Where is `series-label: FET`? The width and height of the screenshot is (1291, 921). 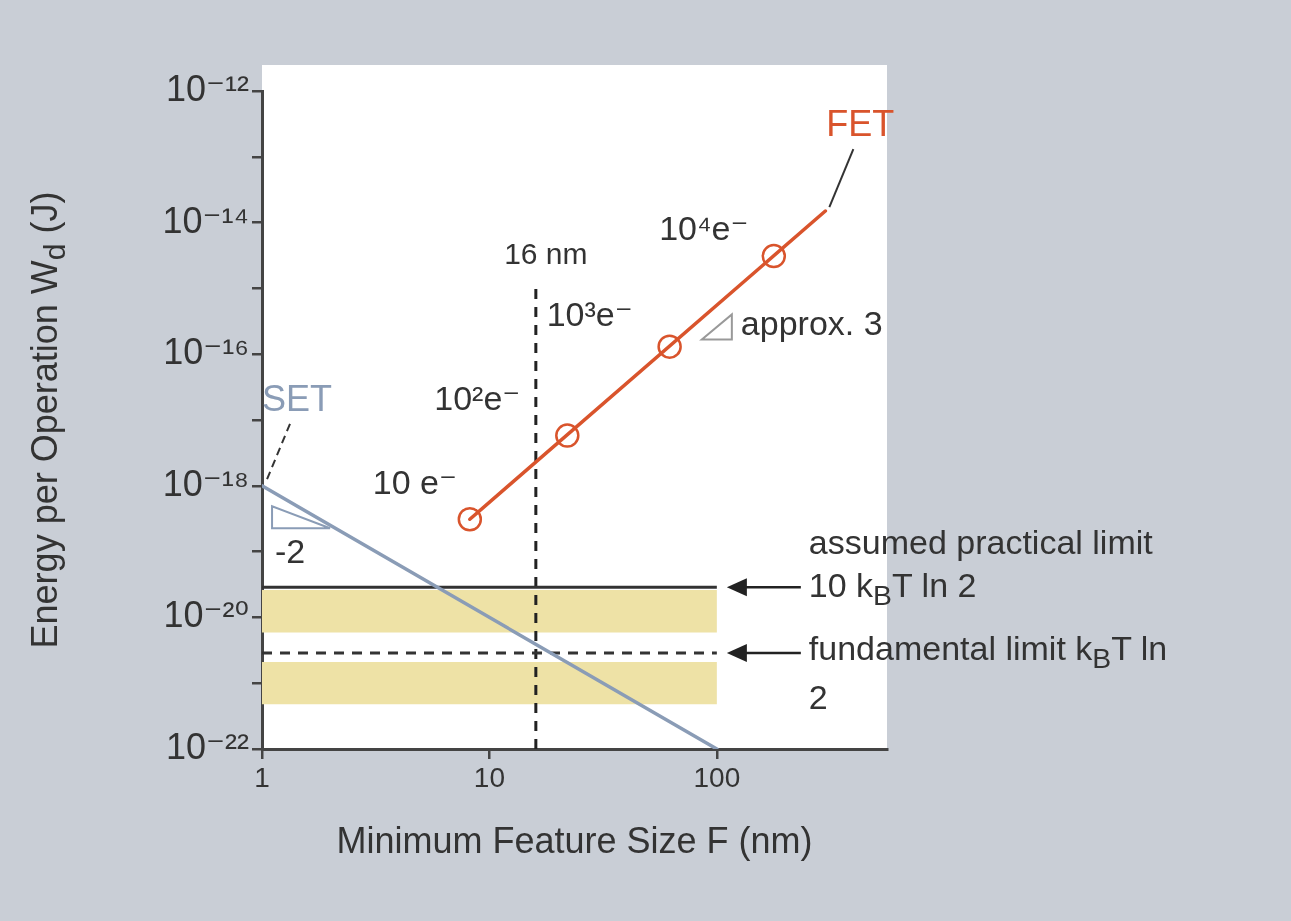
series-label: FET is located at coordinates (860, 123).